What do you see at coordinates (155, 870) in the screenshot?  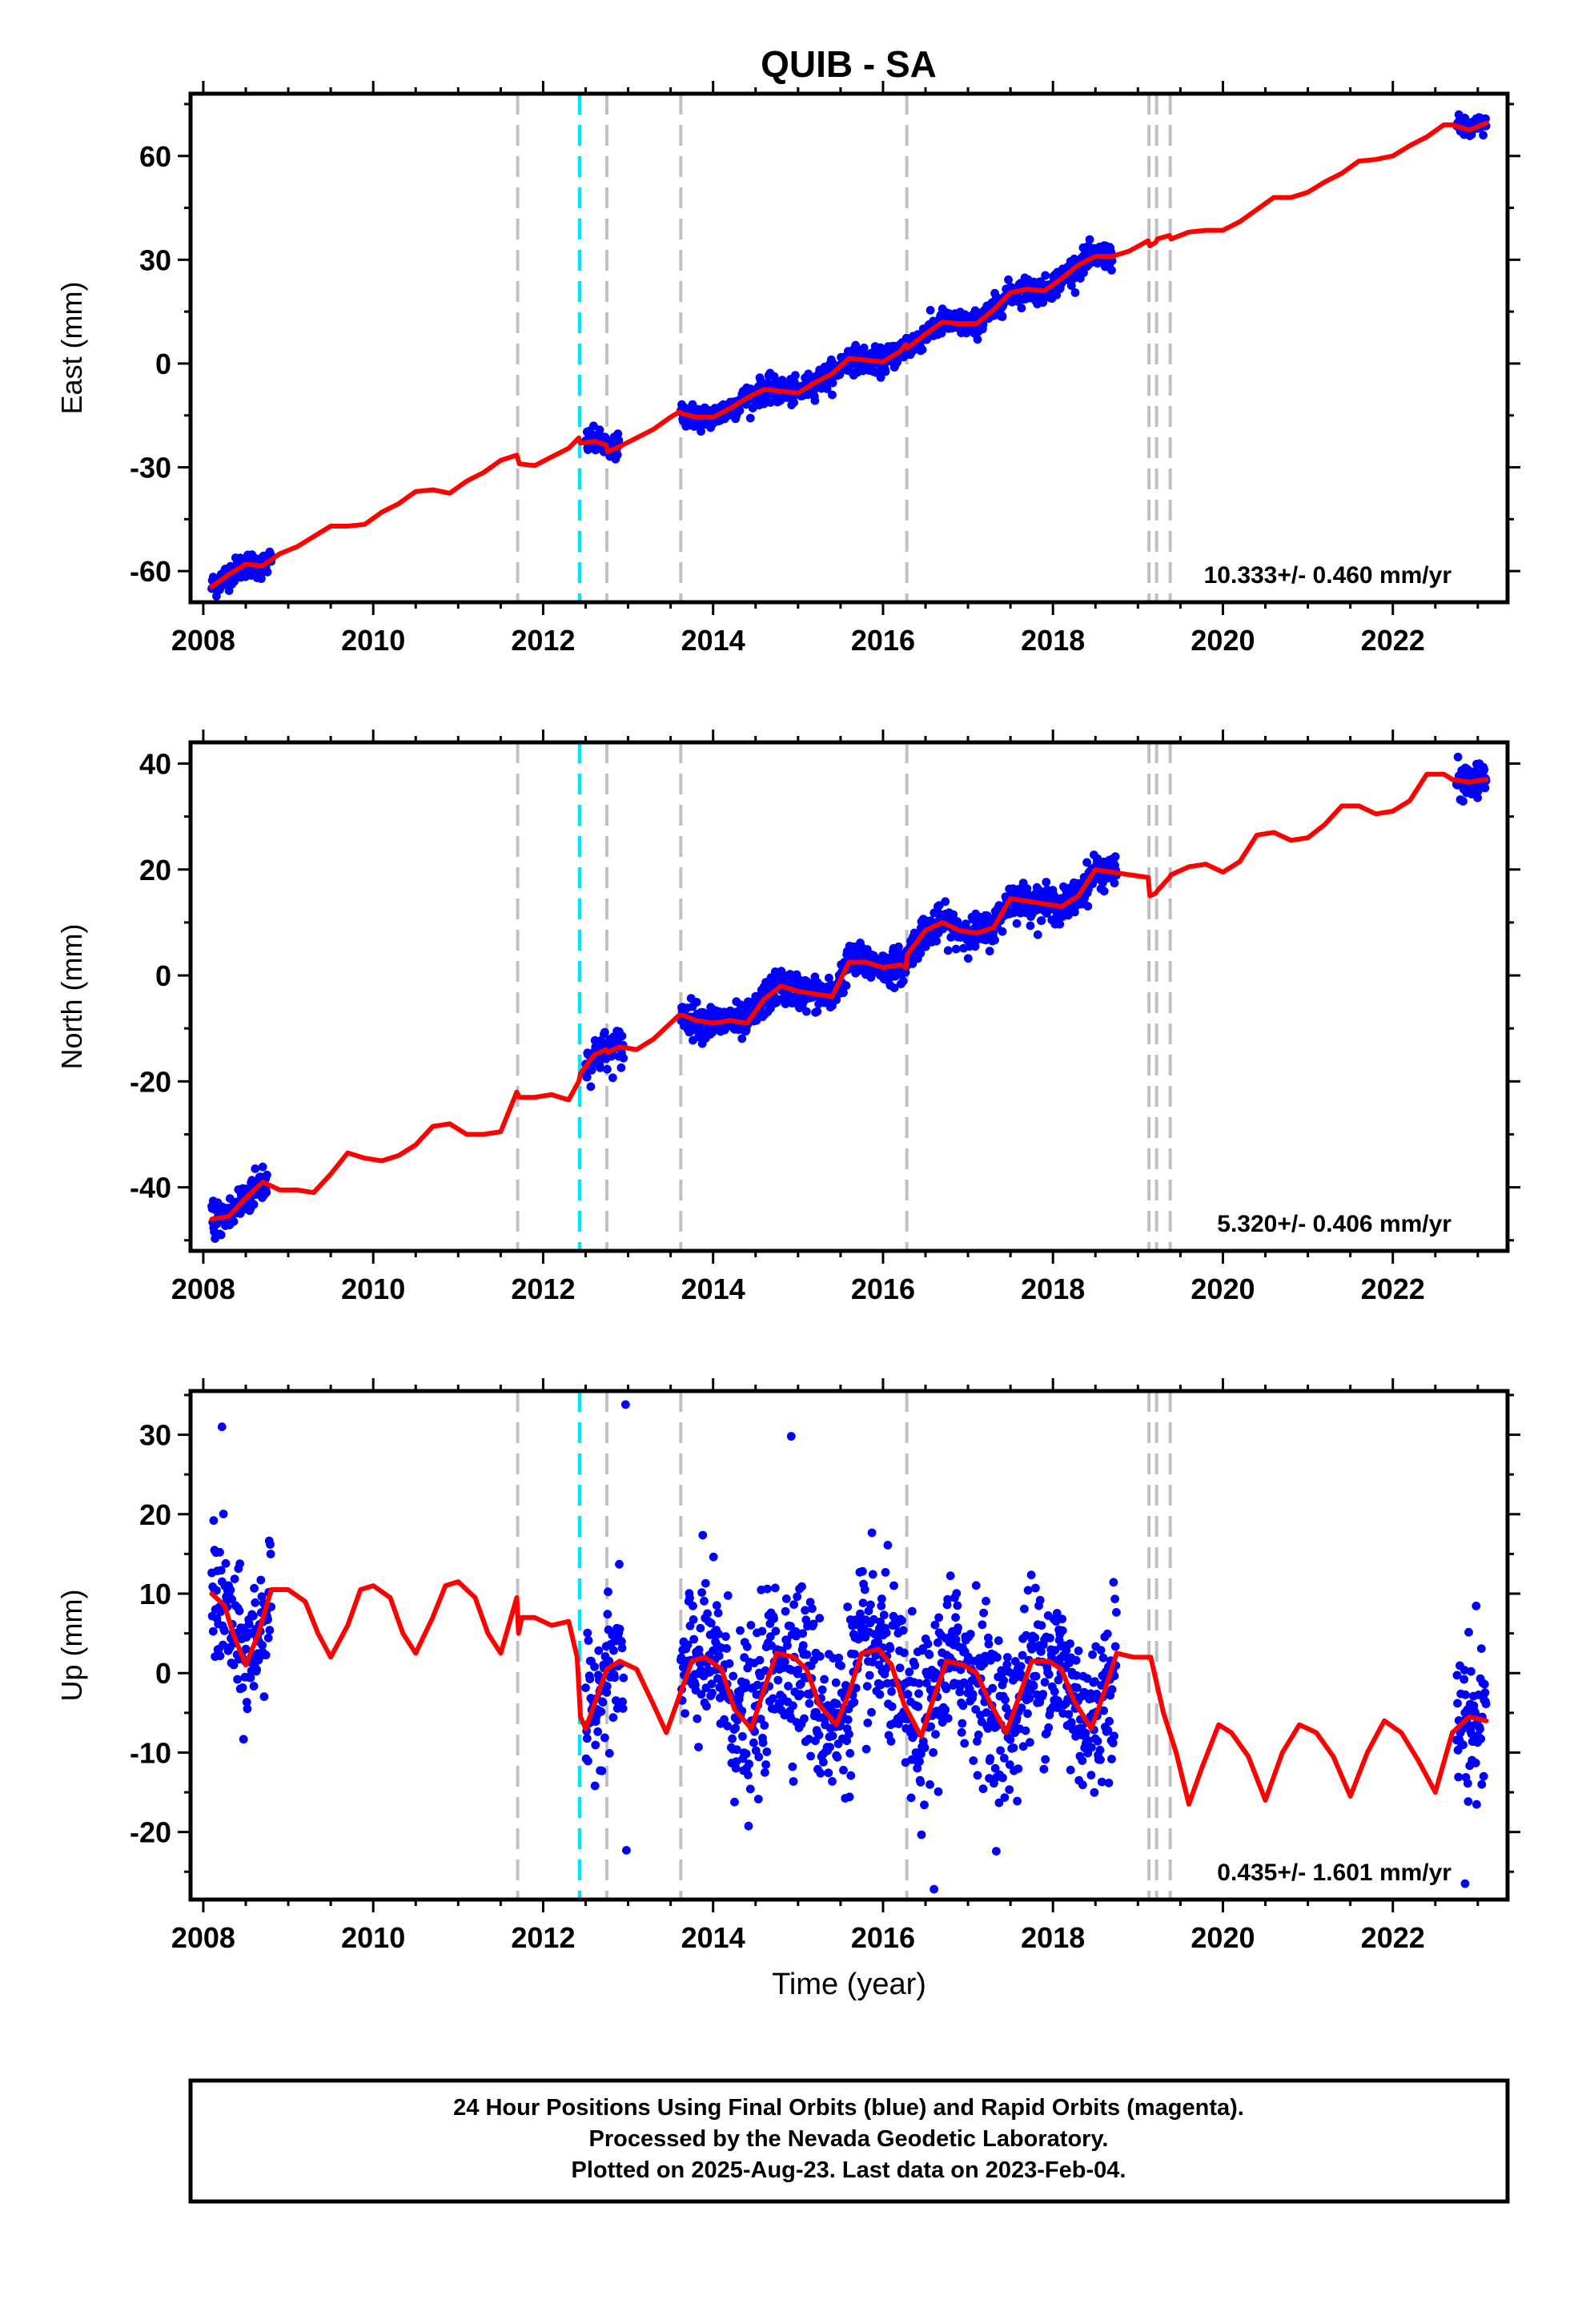 I see `y-tick-label: 20` at bounding box center [155, 870].